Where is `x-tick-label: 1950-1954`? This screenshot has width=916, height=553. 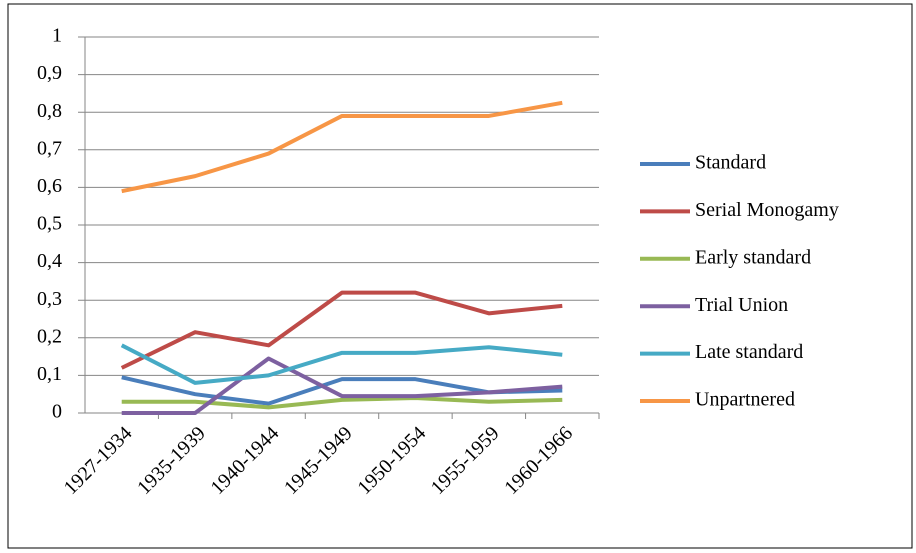
x-tick-label: 1950-1954 is located at coordinates (391, 460).